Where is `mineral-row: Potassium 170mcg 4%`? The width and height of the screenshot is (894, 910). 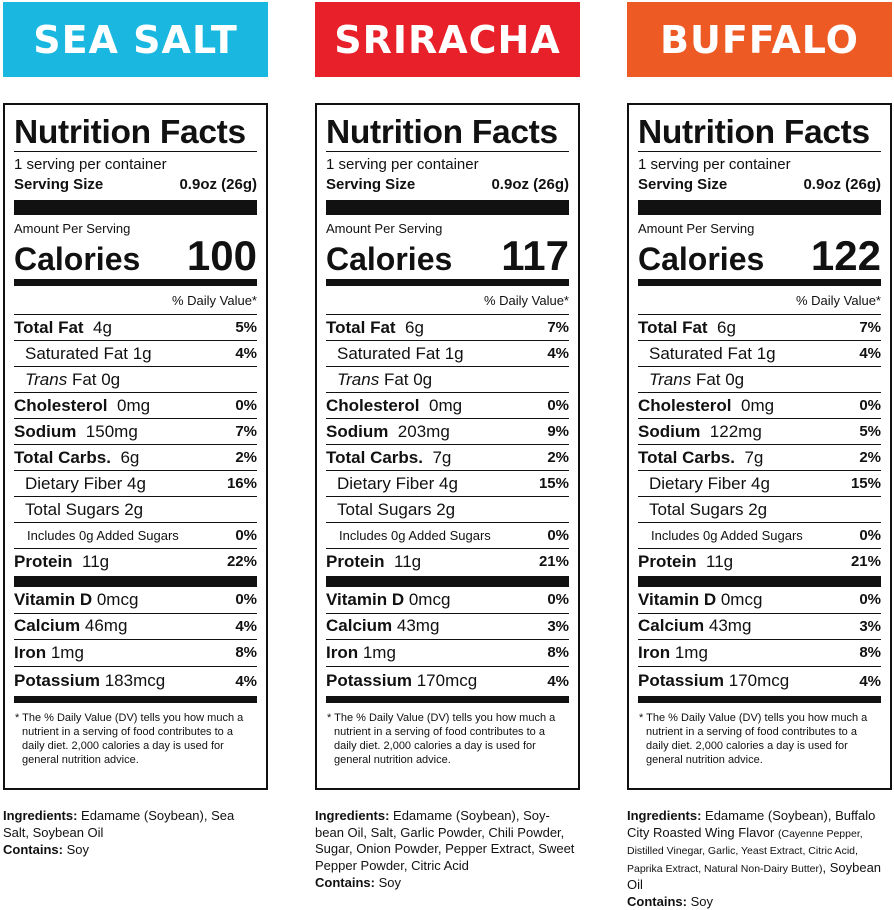
mineral-row: Potassium 170mcg 4% is located at coordinates (759, 681).